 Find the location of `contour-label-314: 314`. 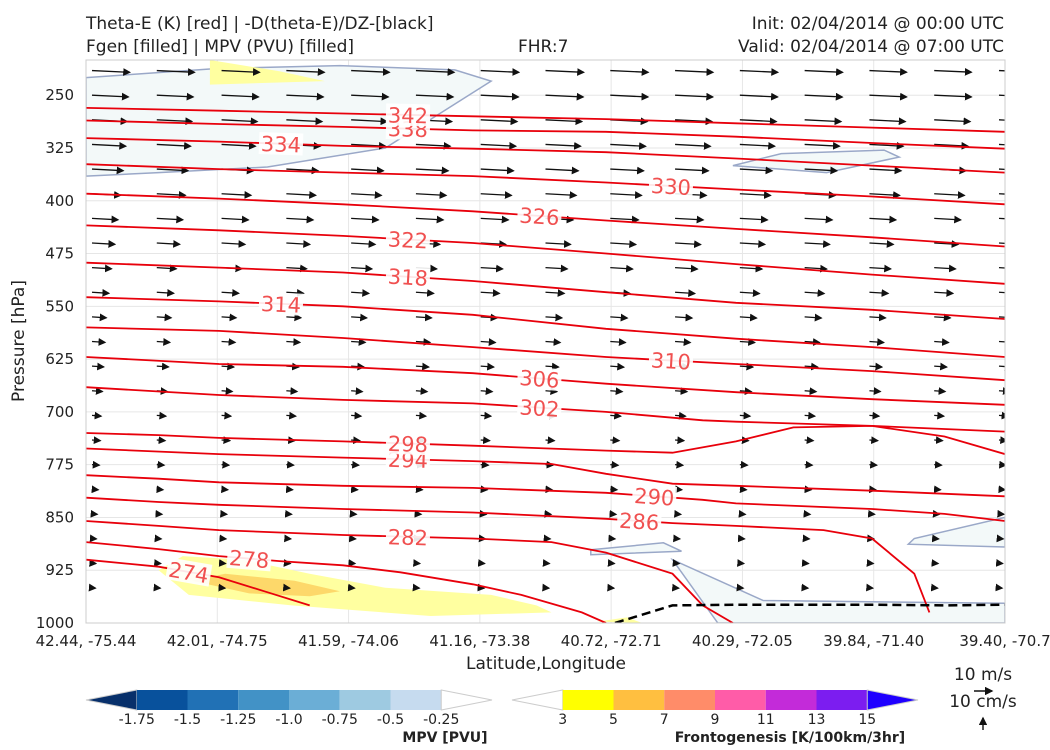

contour-label-314: 314 is located at coordinates (280, 305).